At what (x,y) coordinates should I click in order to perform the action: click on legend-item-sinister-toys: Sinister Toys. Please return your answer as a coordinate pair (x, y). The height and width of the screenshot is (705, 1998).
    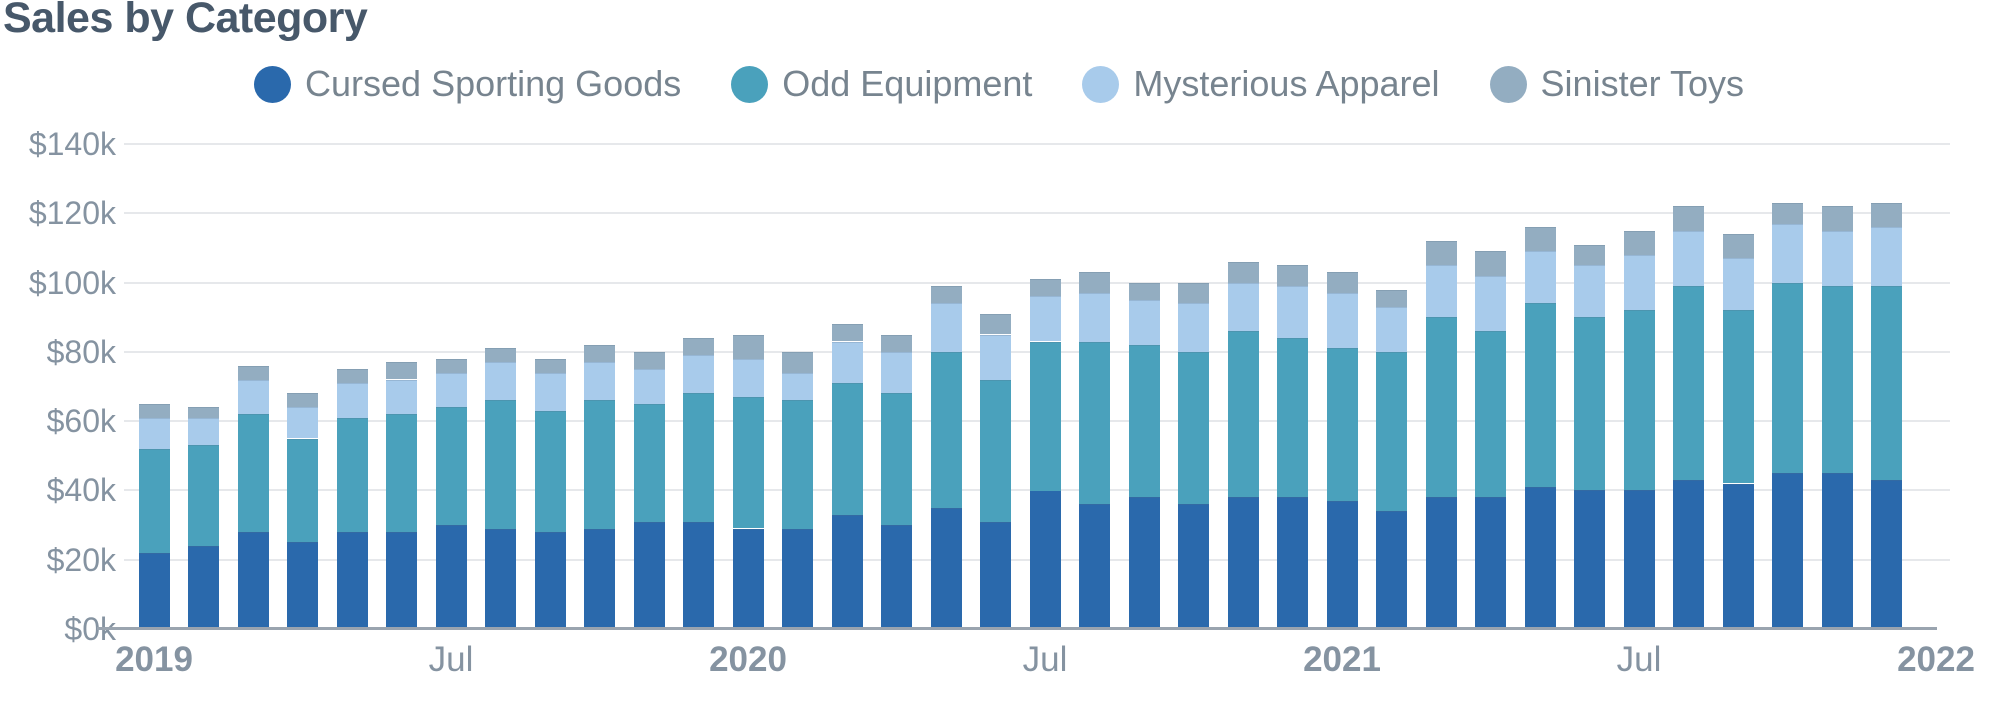
    Looking at the image, I should click on (1616, 84).